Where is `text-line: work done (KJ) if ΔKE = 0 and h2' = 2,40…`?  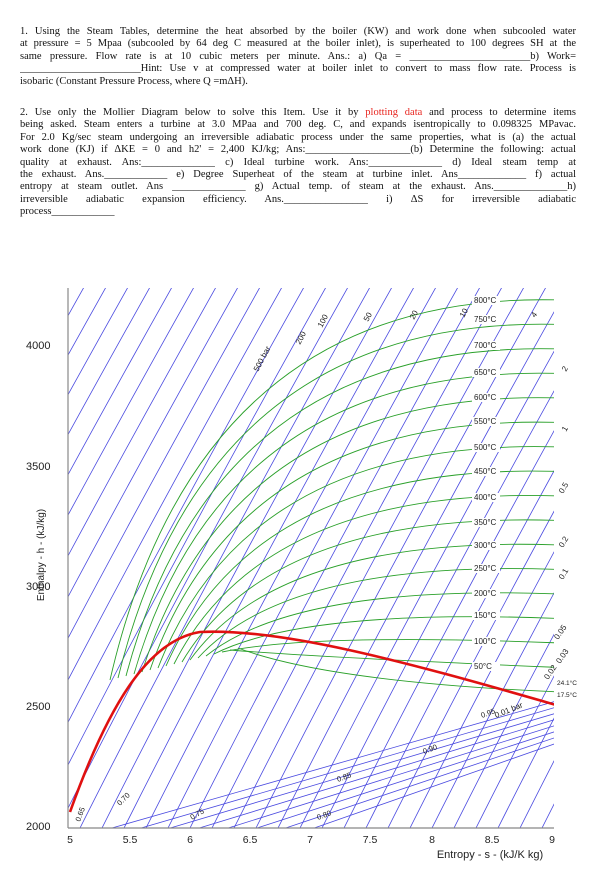 text-line: work done (KJ) if ΔKE = 0 and h2' = 2,40… is located at coordinates (298, 150).